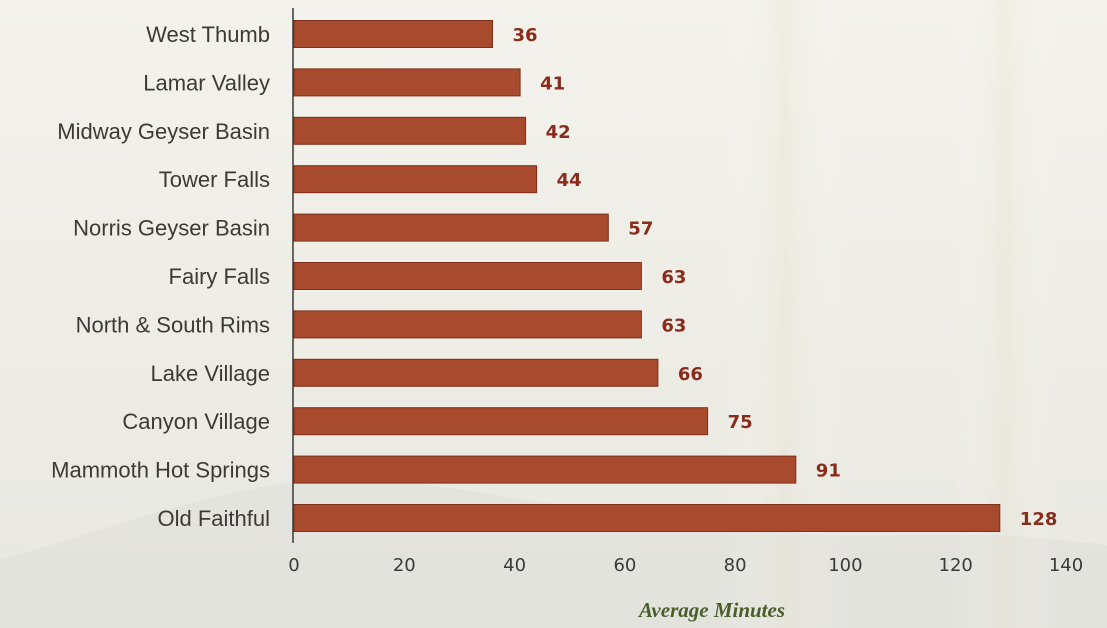 The width and height of the screenshot is (1107, 628). Describe the element at coordinates (740, 422) in the screenshot. I see `value-label: 75` at that location.